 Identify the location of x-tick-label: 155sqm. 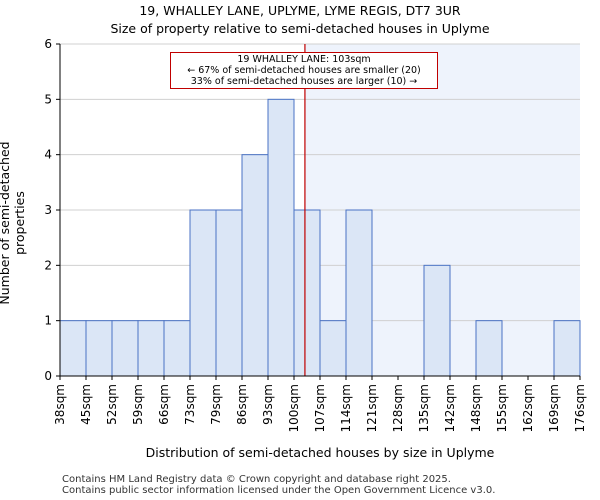
(502, 408).